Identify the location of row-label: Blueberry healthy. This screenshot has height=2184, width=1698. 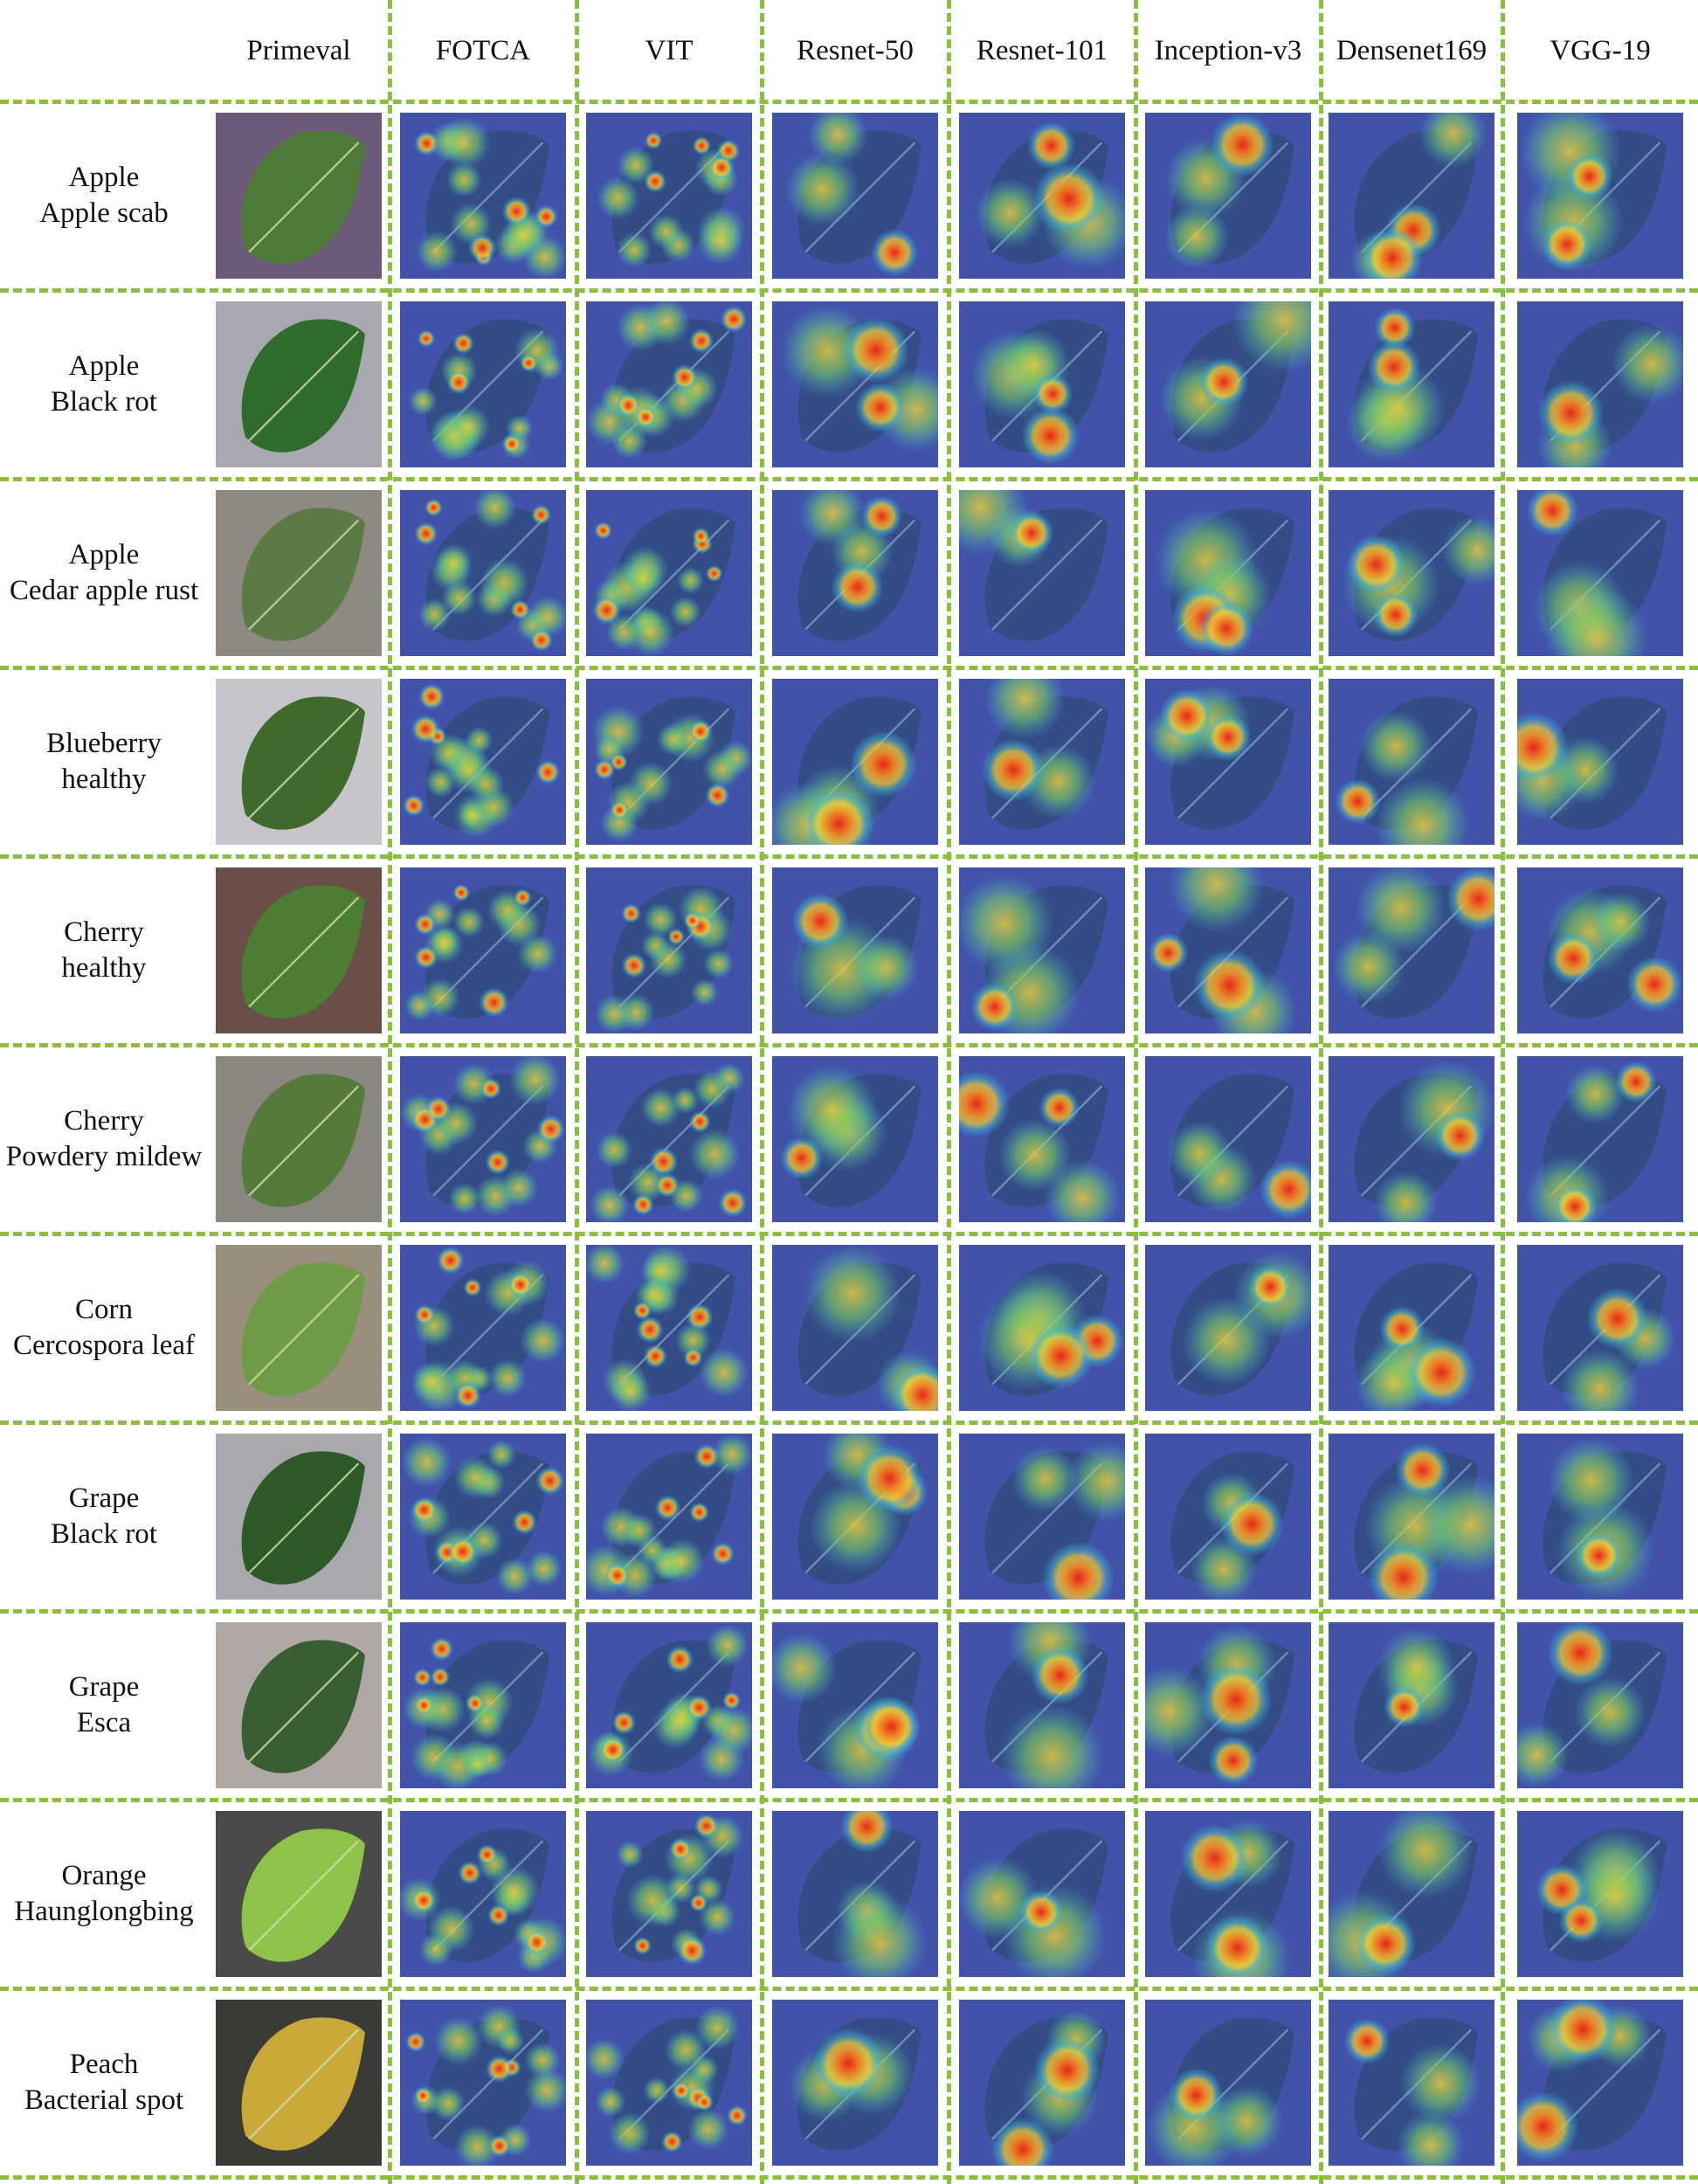
(104, 761).